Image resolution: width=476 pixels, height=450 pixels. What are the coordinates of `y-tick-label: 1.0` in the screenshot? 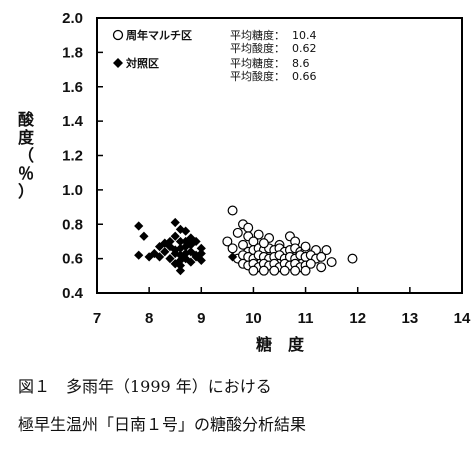 It's located at (72, 190).